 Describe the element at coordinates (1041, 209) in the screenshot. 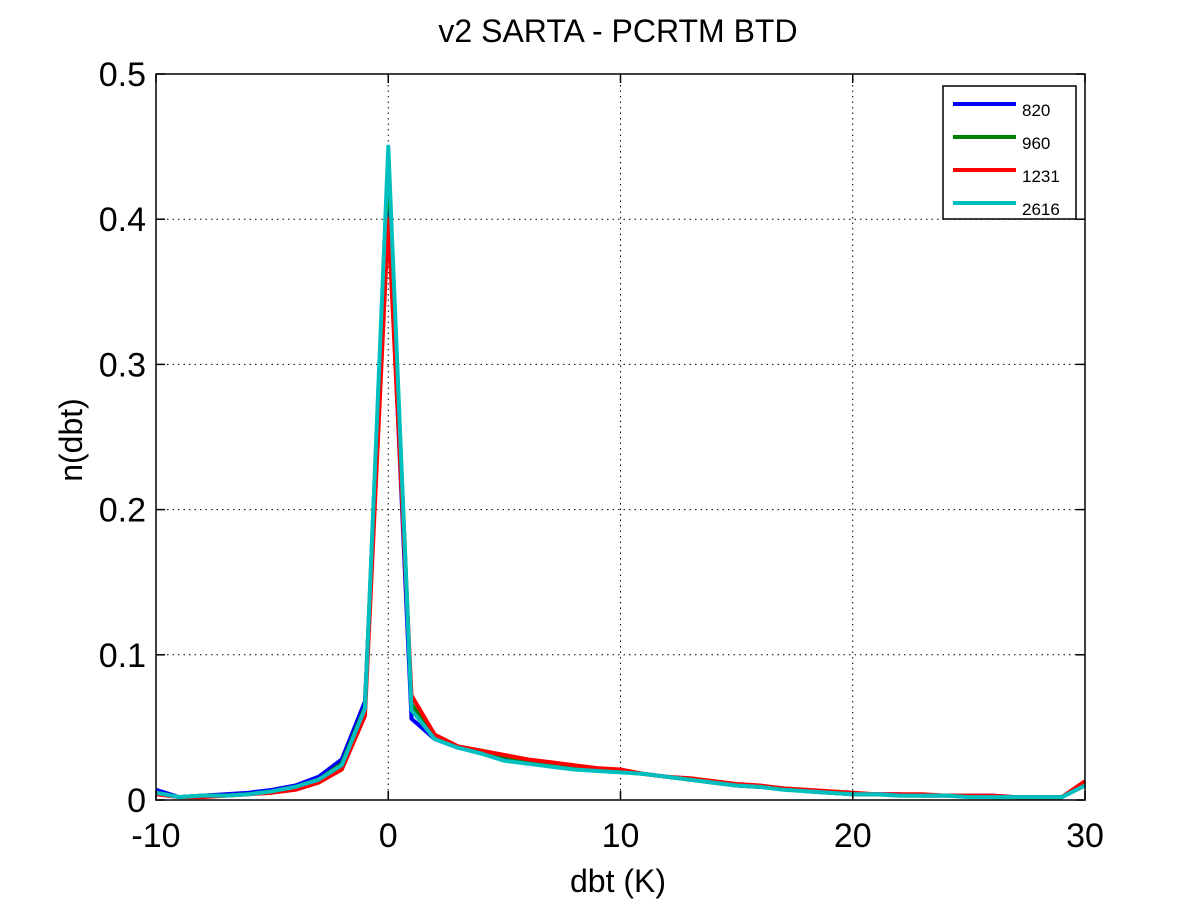

I see `legend-label: 2616` at that location.